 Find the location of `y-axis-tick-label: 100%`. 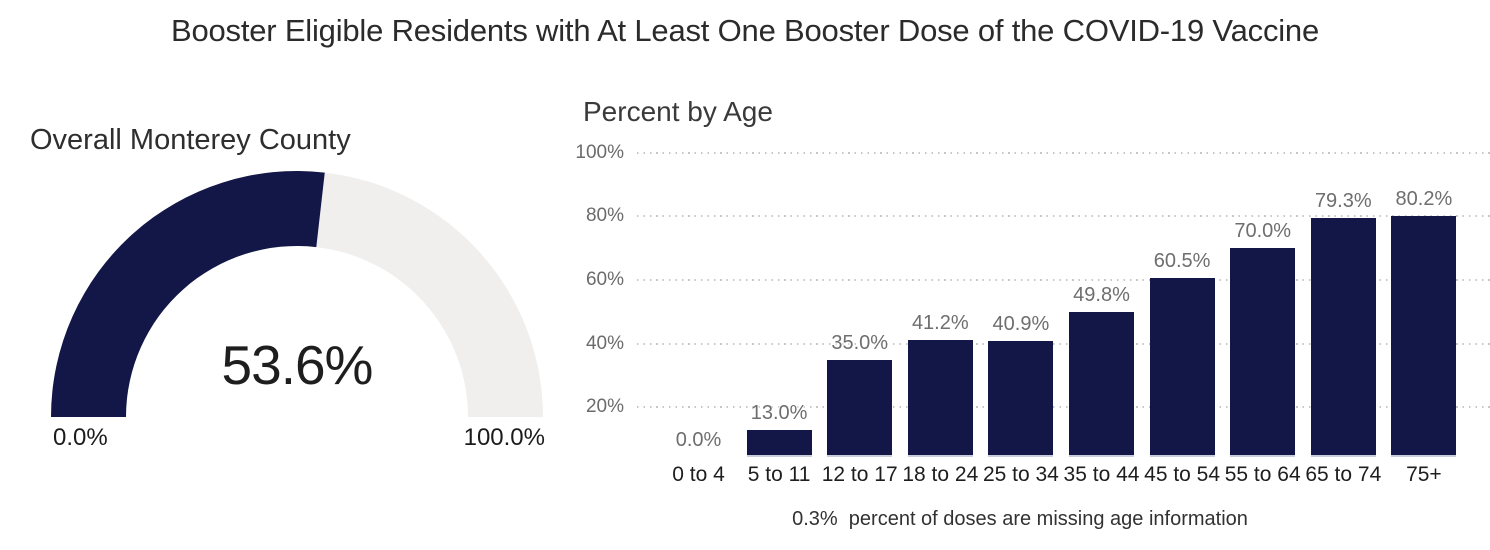

y-axis-tick-label: 100% is located at coordinates (599, 152).